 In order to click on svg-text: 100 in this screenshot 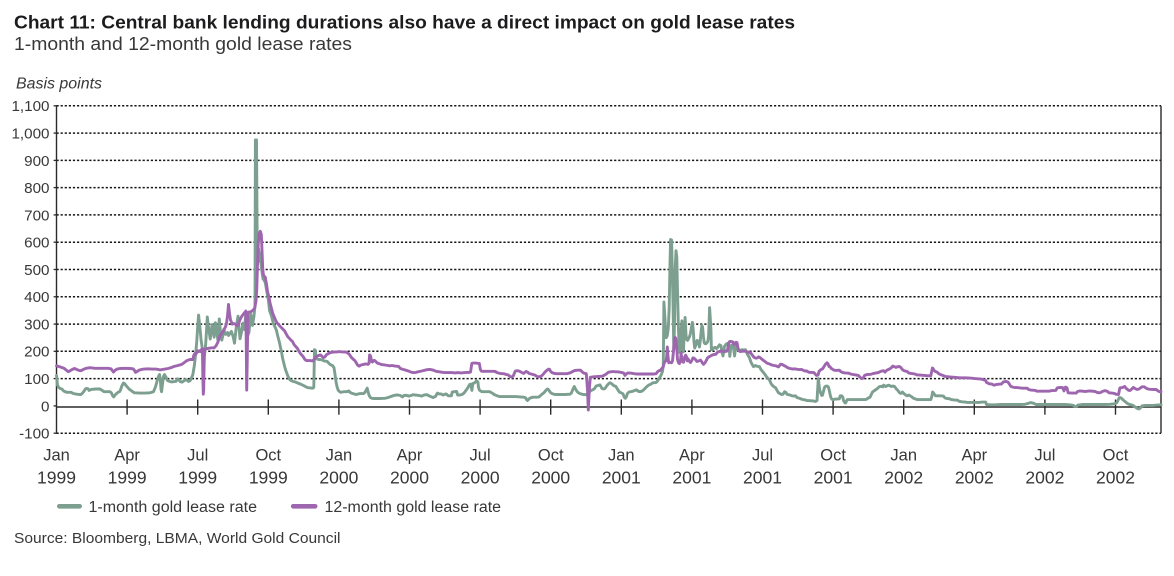, I will do `click(36, 379)`.